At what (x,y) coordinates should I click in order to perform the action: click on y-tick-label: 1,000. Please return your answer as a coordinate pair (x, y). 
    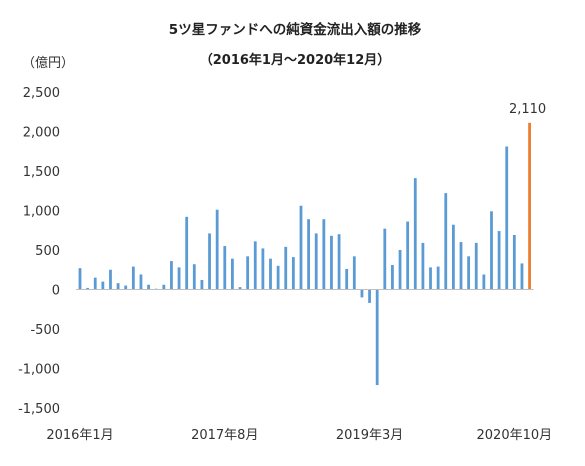
    Looking at the image, I should click on (41, 212).